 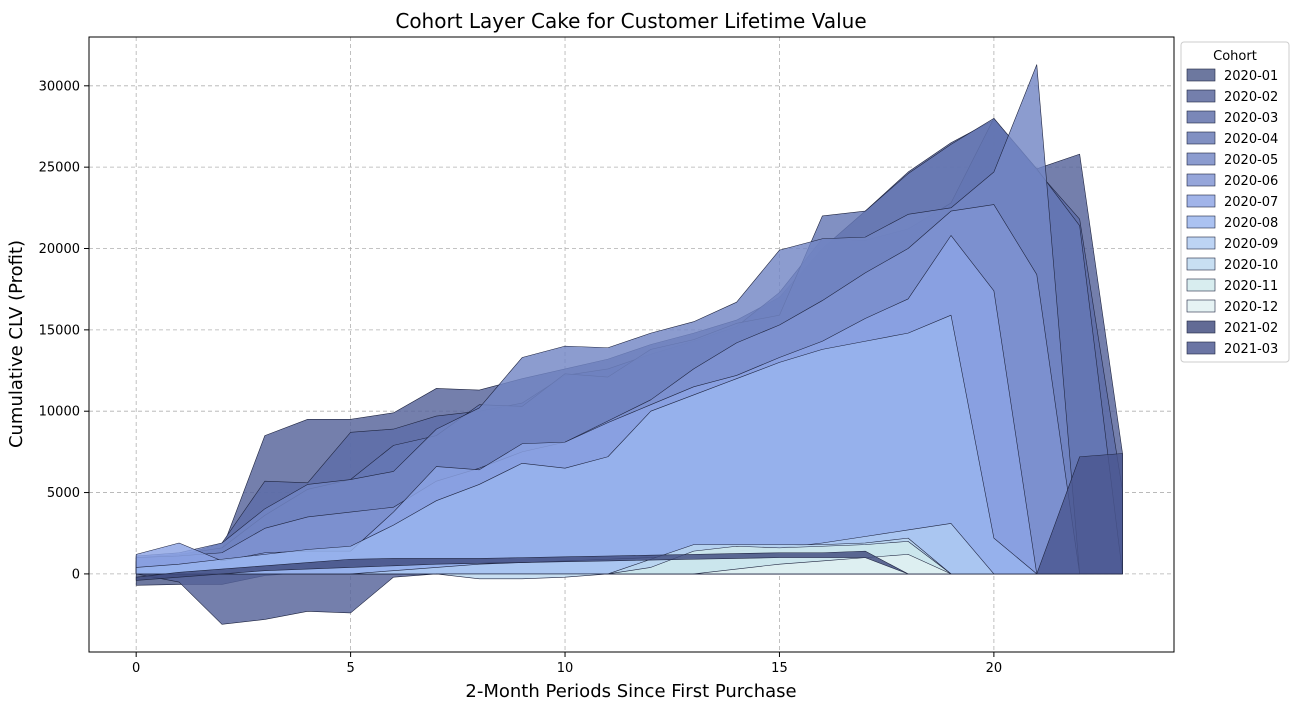 I want to click on y-tick-label: 0, so click(x=76, y=574).